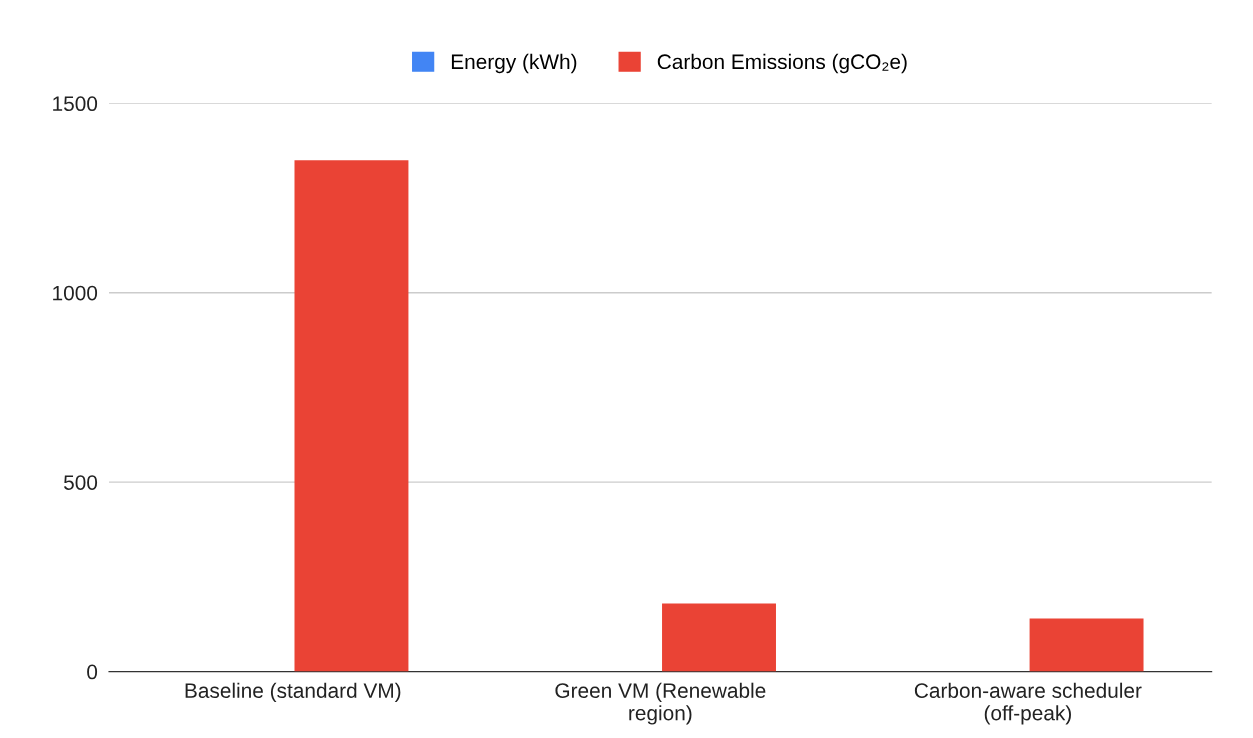 The width and height of the screenshot is (1253, 738). Describe the element at coordinates (75, 293) in the screenshot. I see `y-tick-label: 1000` at that location.